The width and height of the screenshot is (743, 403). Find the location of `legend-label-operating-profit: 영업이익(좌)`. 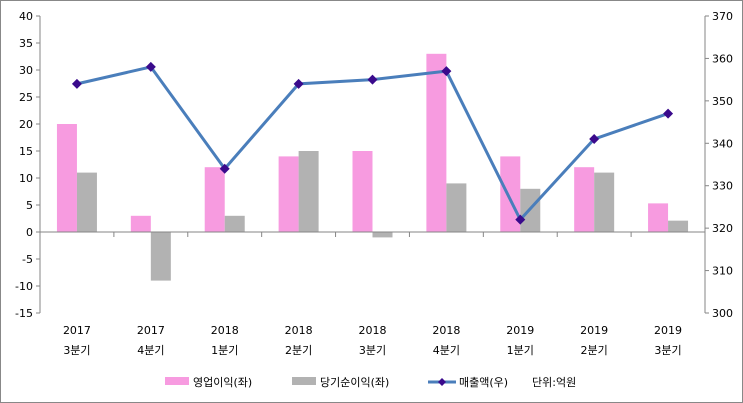

legend-label-operating-profit: 영업이익(좌) is located at coordinates (222, 382).